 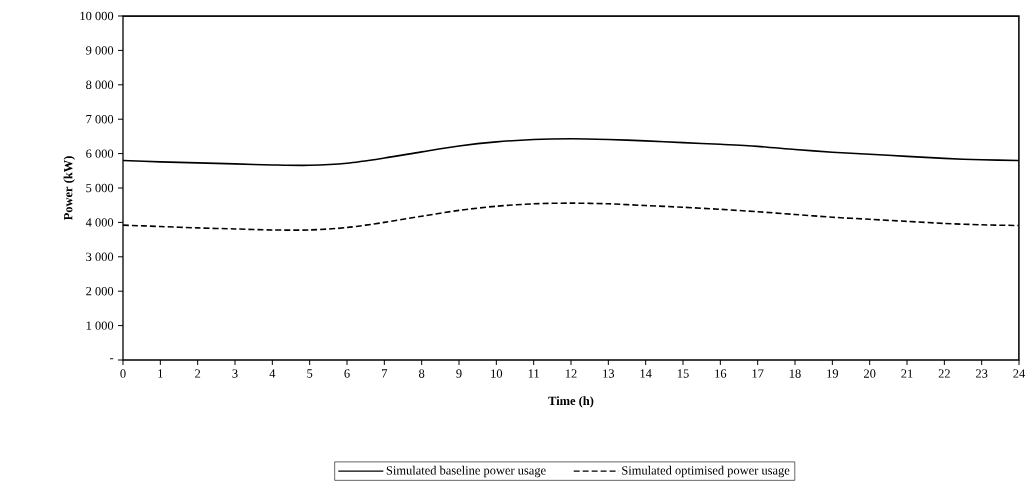 What do you see at coordinates (721, 373) in the screenshot?
I see `x-tick-label: 16` at bounding box center [721, 373].